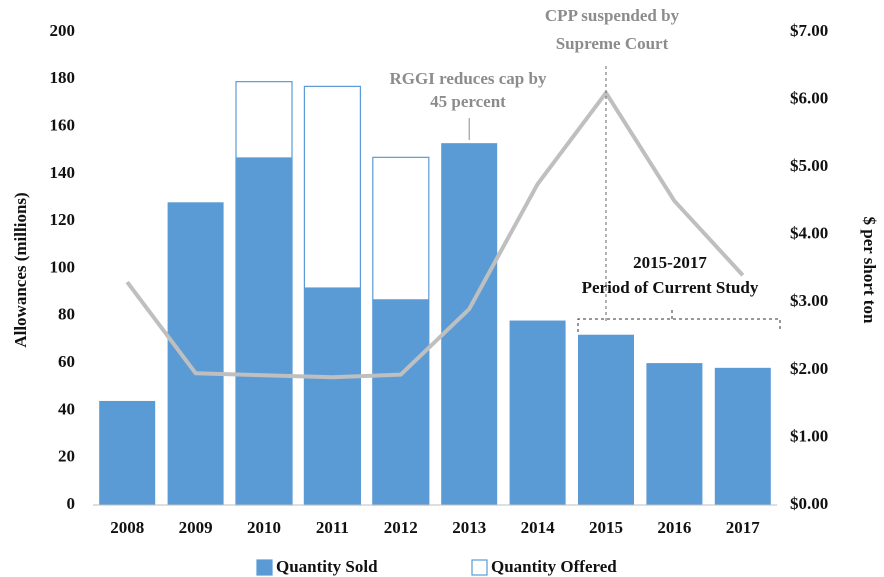 This screenshot has height=577, width=884. Describe the element at coordinates (869, 270) in the screenshot. I see `y2-axis-label: $ per short ton` at that location.